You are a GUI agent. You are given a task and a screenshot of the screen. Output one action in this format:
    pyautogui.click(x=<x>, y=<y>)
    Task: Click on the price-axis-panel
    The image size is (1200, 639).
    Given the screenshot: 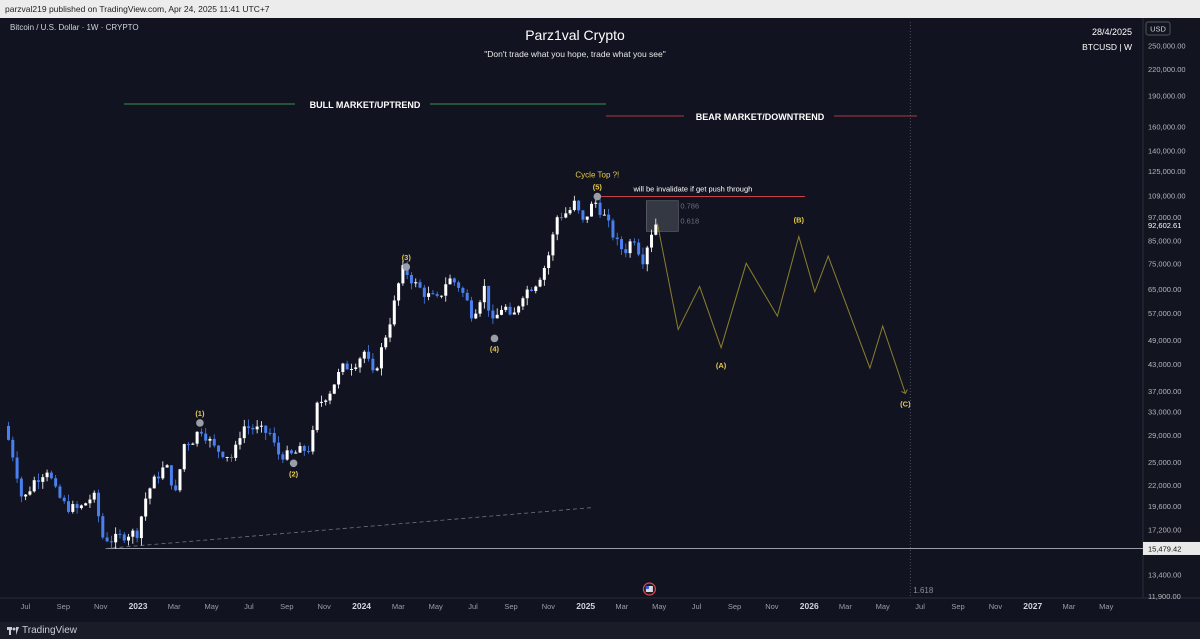 What is the action you would take?
    pyautogui.click(x=1171, y=308)
    